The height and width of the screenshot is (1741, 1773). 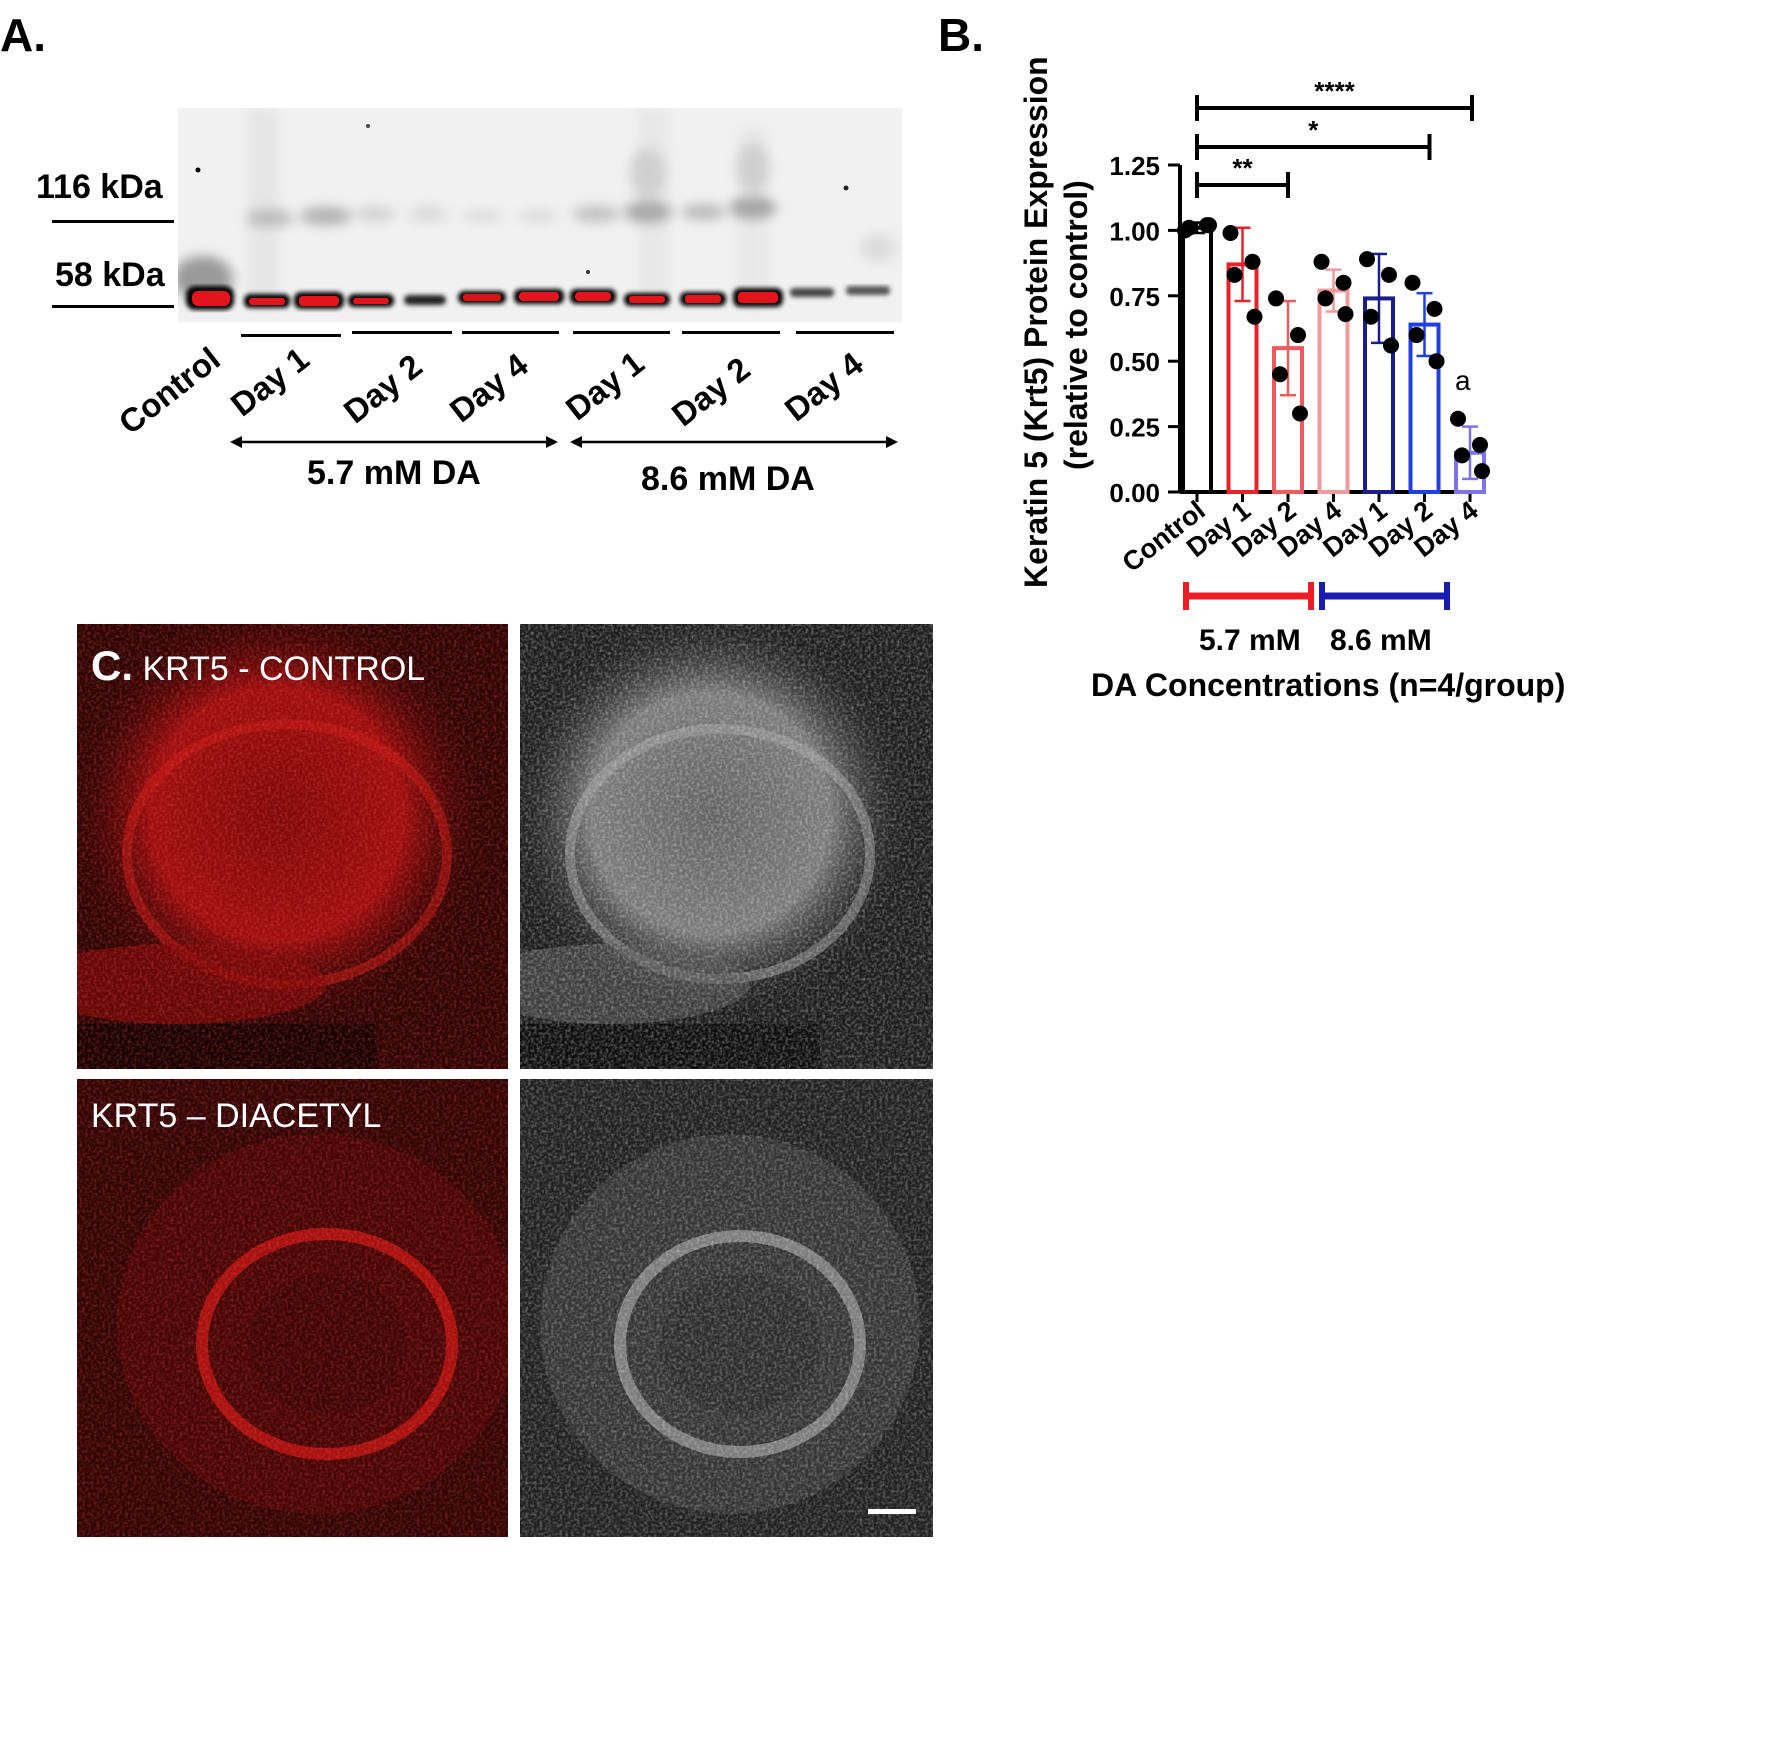 I want to click on group-label-5-7-mm: 5.7 mM, so click(x=1250, y=640).